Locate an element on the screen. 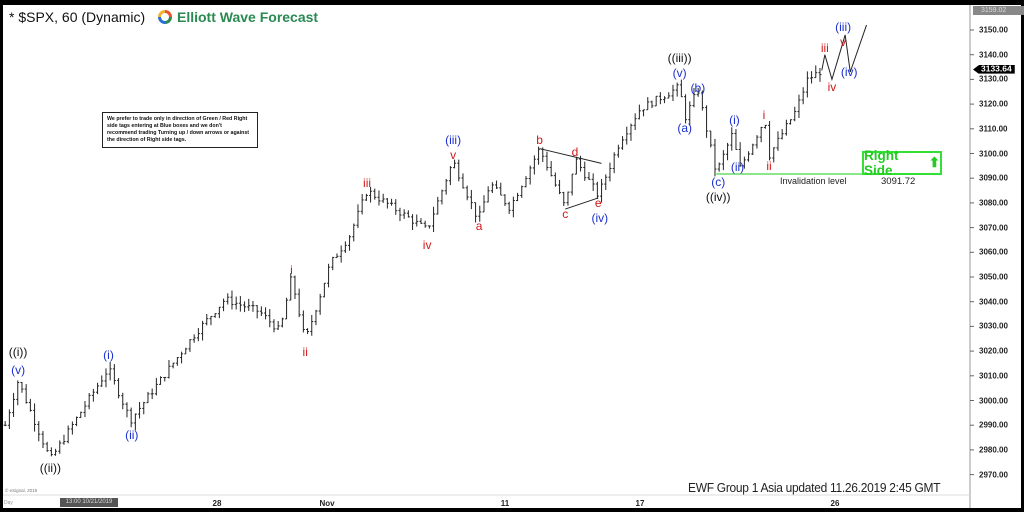 This screenshot has width=1024, height=512. wave-label: (a) is located at coordinates (684, 128).